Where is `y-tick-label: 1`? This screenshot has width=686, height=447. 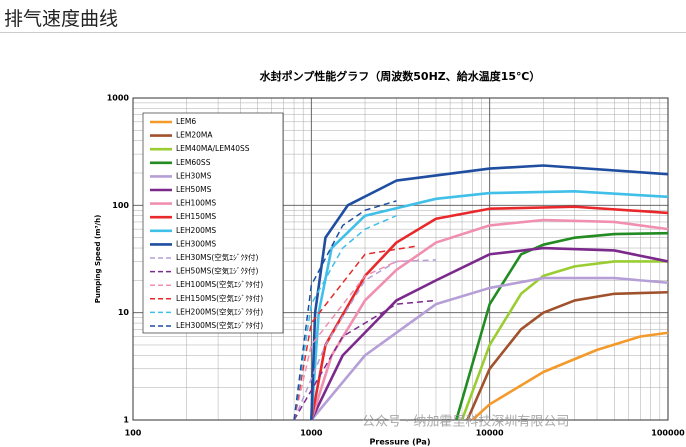 y-tick-label: 1 is located at coordinates (126, 420).